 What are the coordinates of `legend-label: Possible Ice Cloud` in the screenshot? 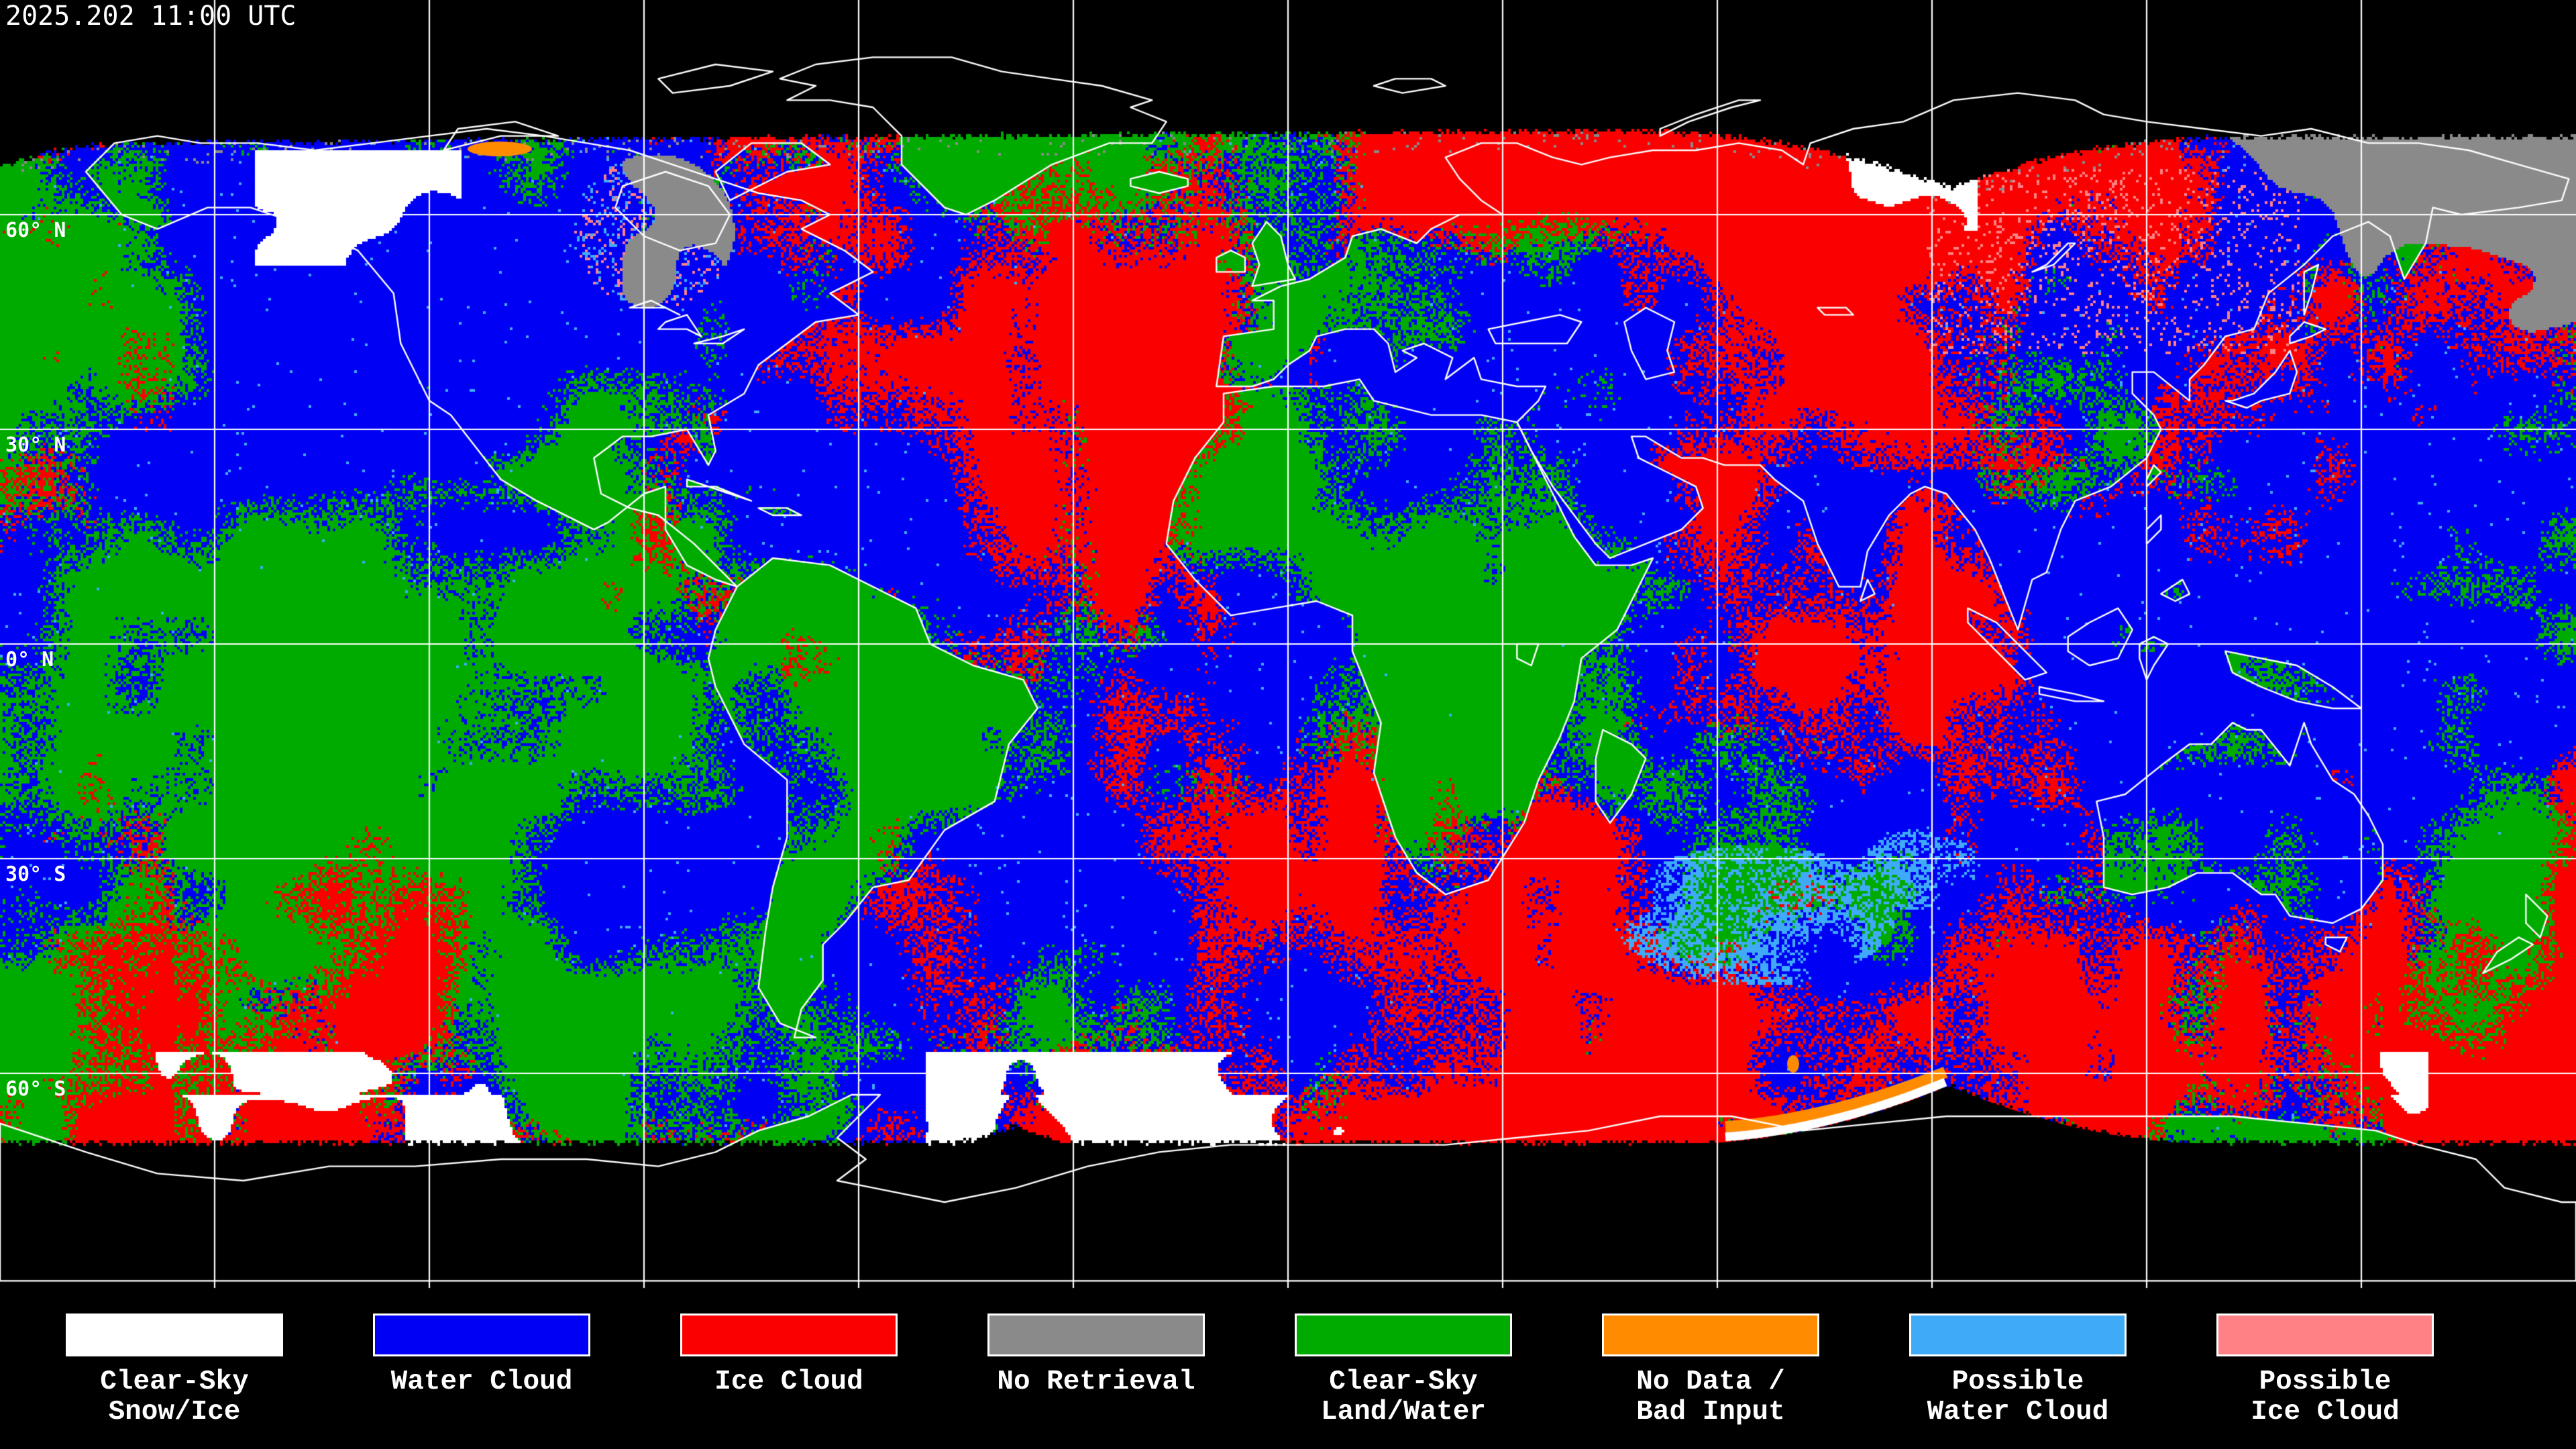 It's located at (2325, 1397).